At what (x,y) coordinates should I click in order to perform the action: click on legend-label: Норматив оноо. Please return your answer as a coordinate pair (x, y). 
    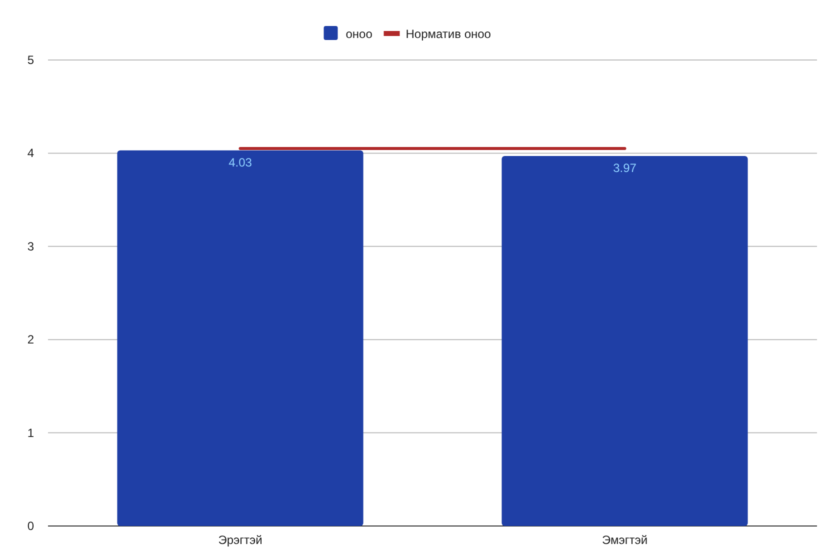
    Looking at the image, I should click on (449, 34).